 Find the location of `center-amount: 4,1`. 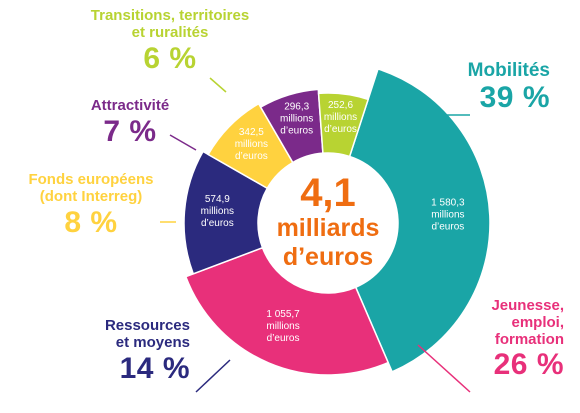

center-amount: 4,1 is located at coordinates (328, 193).